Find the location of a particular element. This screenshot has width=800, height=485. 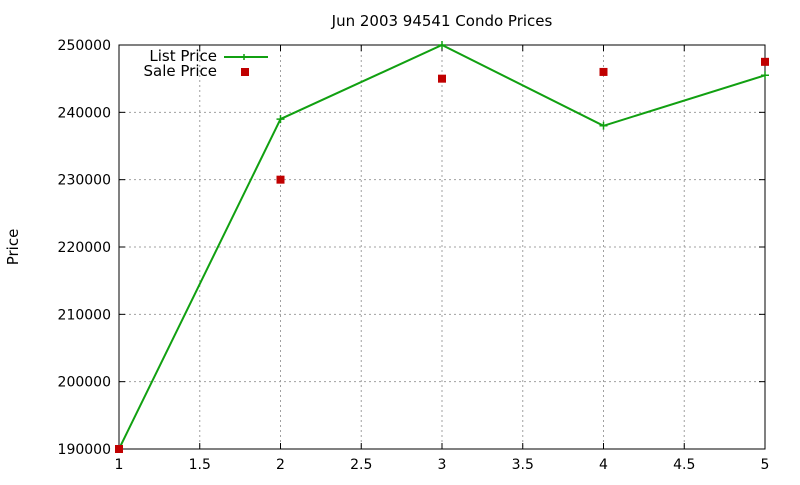

y-tick-label: 220000 is located at coordinates (84, 248).